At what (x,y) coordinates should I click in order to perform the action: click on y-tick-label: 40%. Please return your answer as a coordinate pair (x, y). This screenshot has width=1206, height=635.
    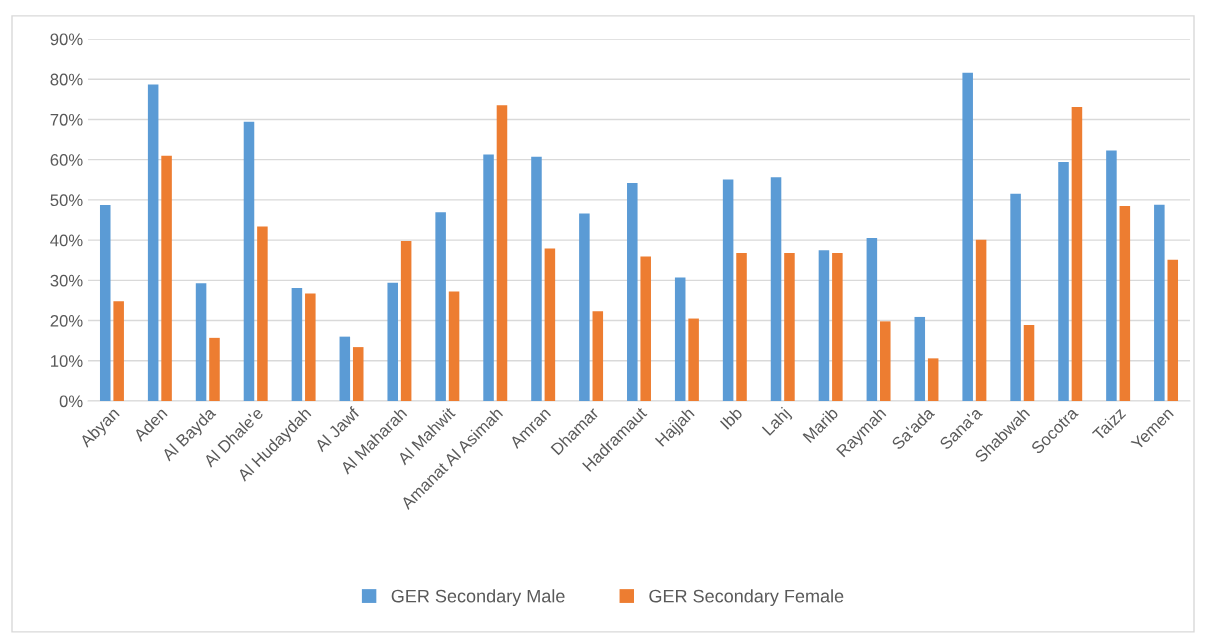
    Looking at the image, I should click on (66, 240).